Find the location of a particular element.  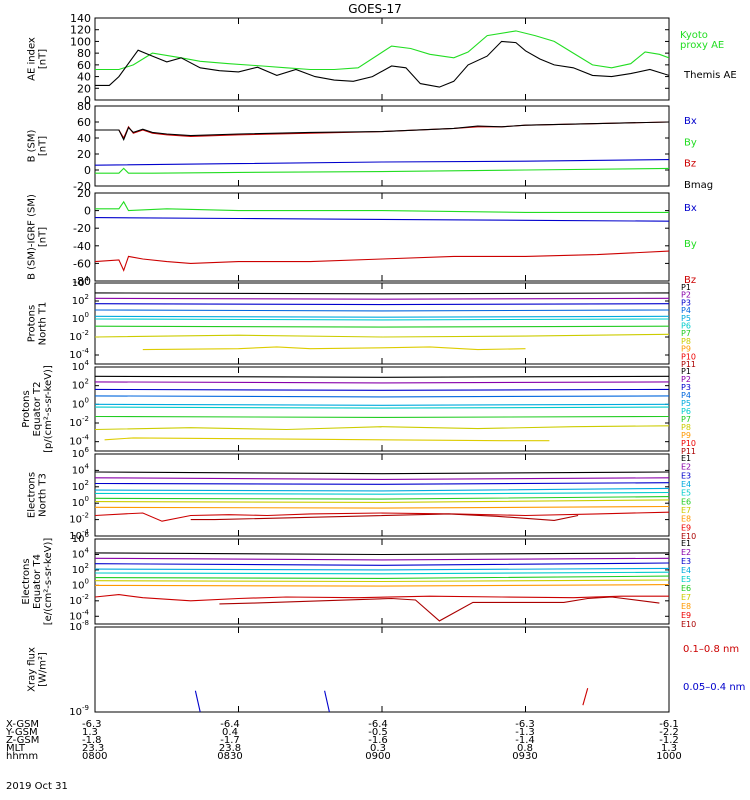

x-axis-value: 0830 is located at coordinates (229, 756).